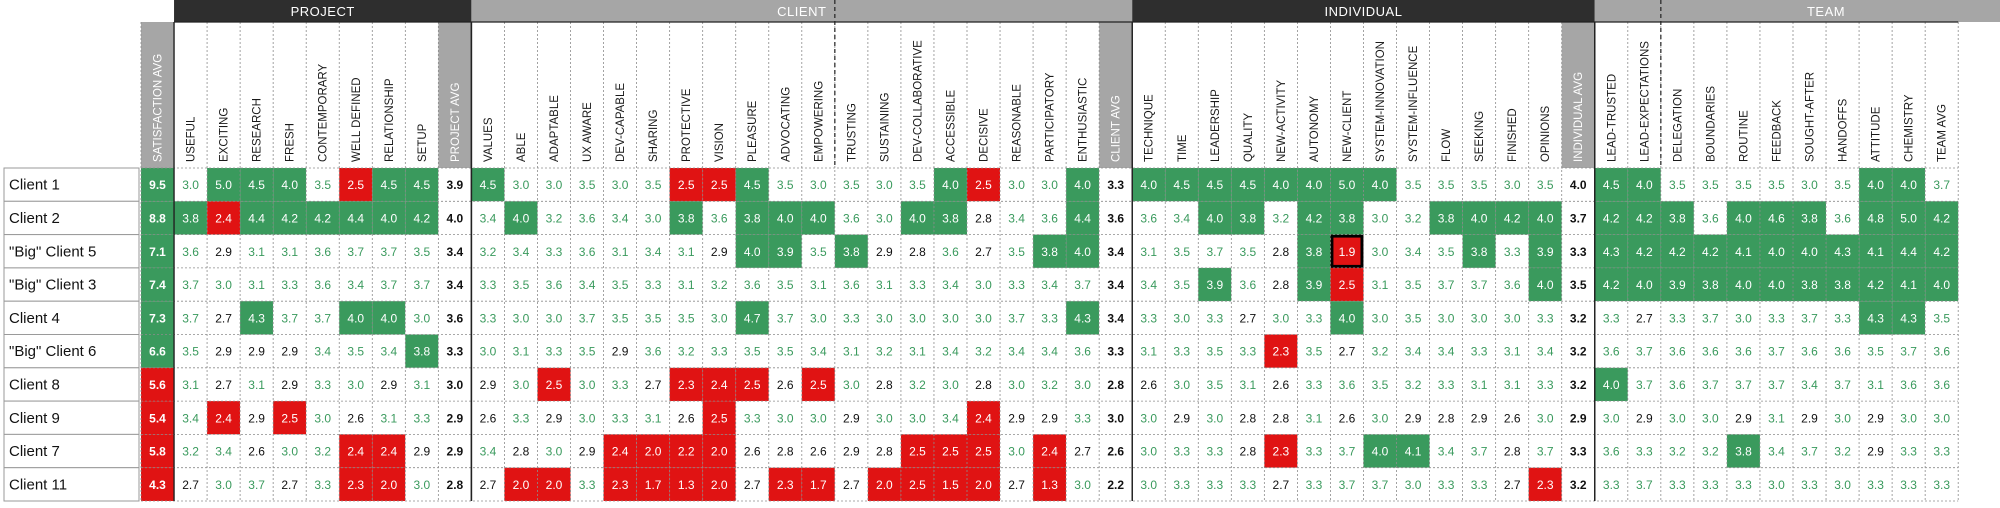  I want to click on cell-value: 2.5, so click(818, 385).